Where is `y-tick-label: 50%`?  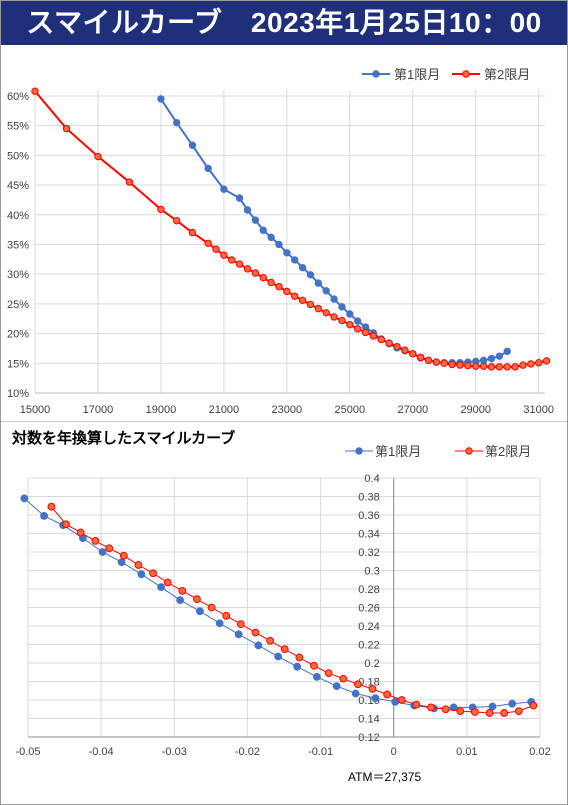 y-tick-label: 50% is located at coordinates (18, 156).